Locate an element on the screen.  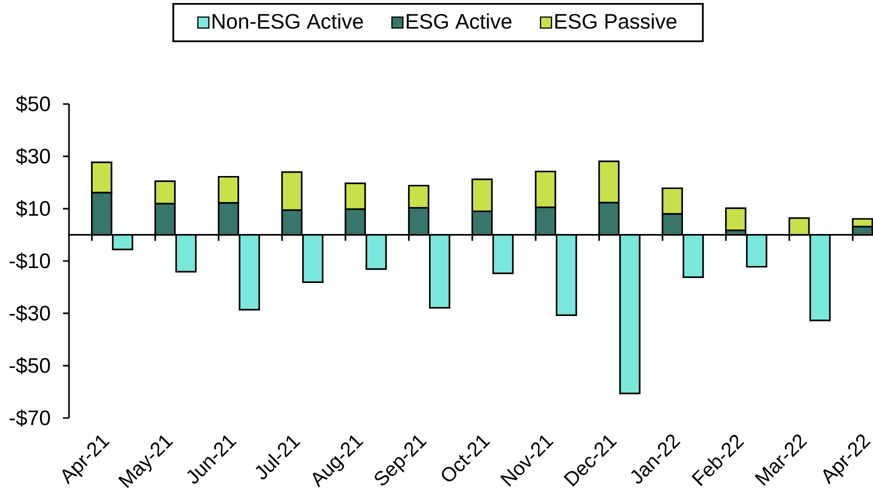
y-tick-label: -$50 is located at coordinates (30, 365).